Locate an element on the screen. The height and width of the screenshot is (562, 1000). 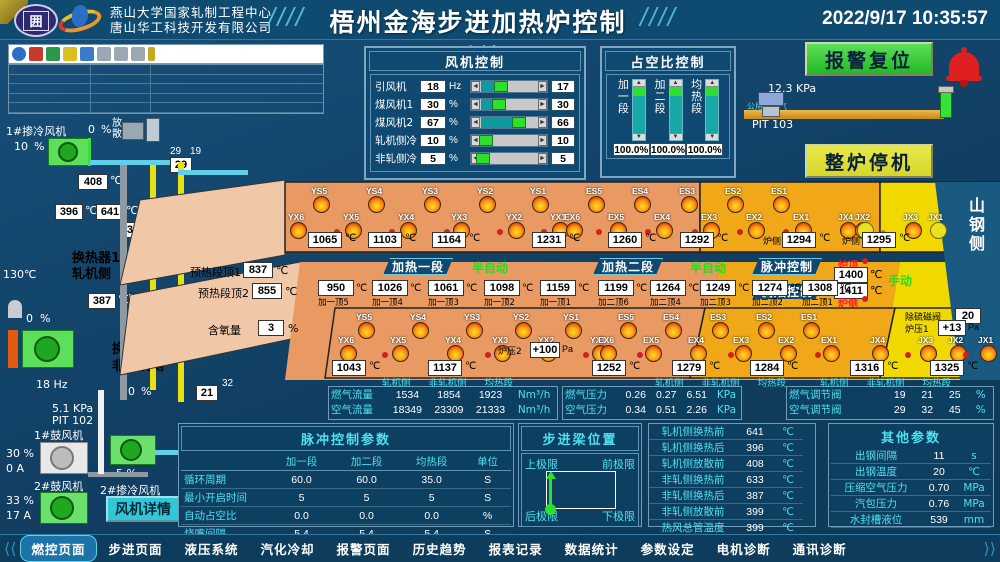
fan-row-setpoint: 5 is located at coordinates (563, 158).